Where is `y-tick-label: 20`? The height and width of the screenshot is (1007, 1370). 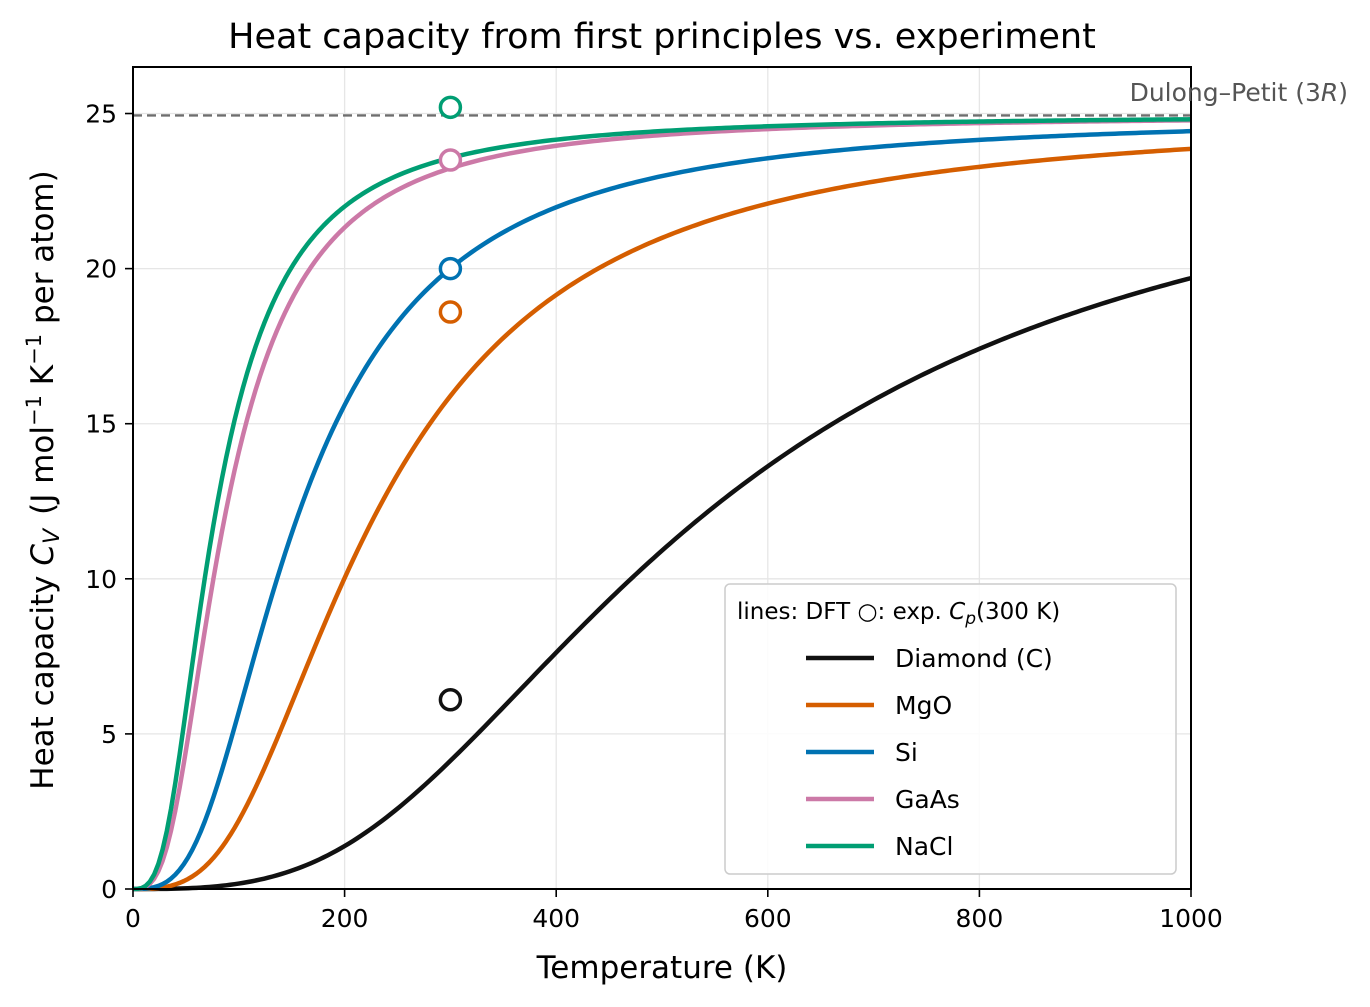
y-tick-label: 20 is located at coordinates (101, 269).